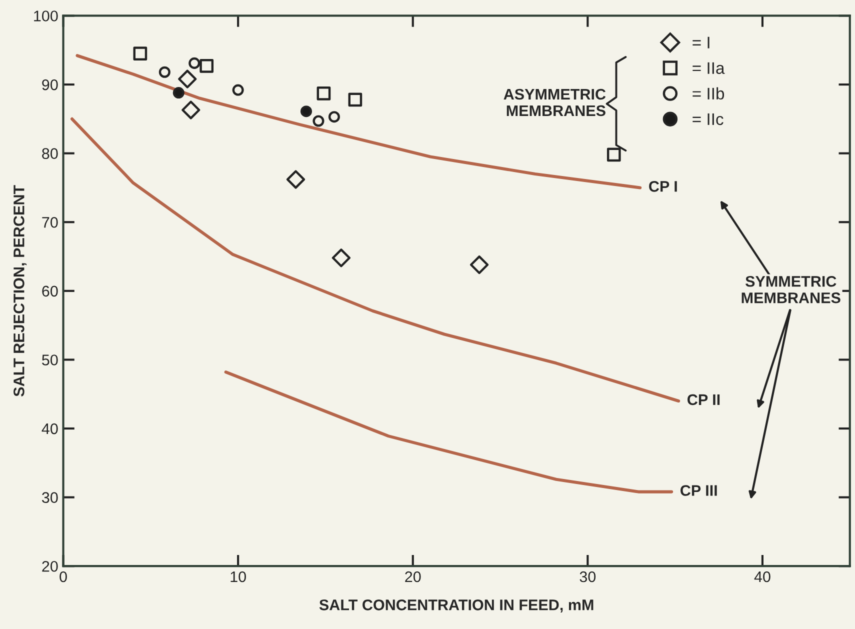 The height and width of the screenshot is (629, 855). What do you see at coordinates (20, 290) in the screenshot?
I see `y-axis-title: SALT REJECTION, PERCENT` at bounding box center [20, 290].